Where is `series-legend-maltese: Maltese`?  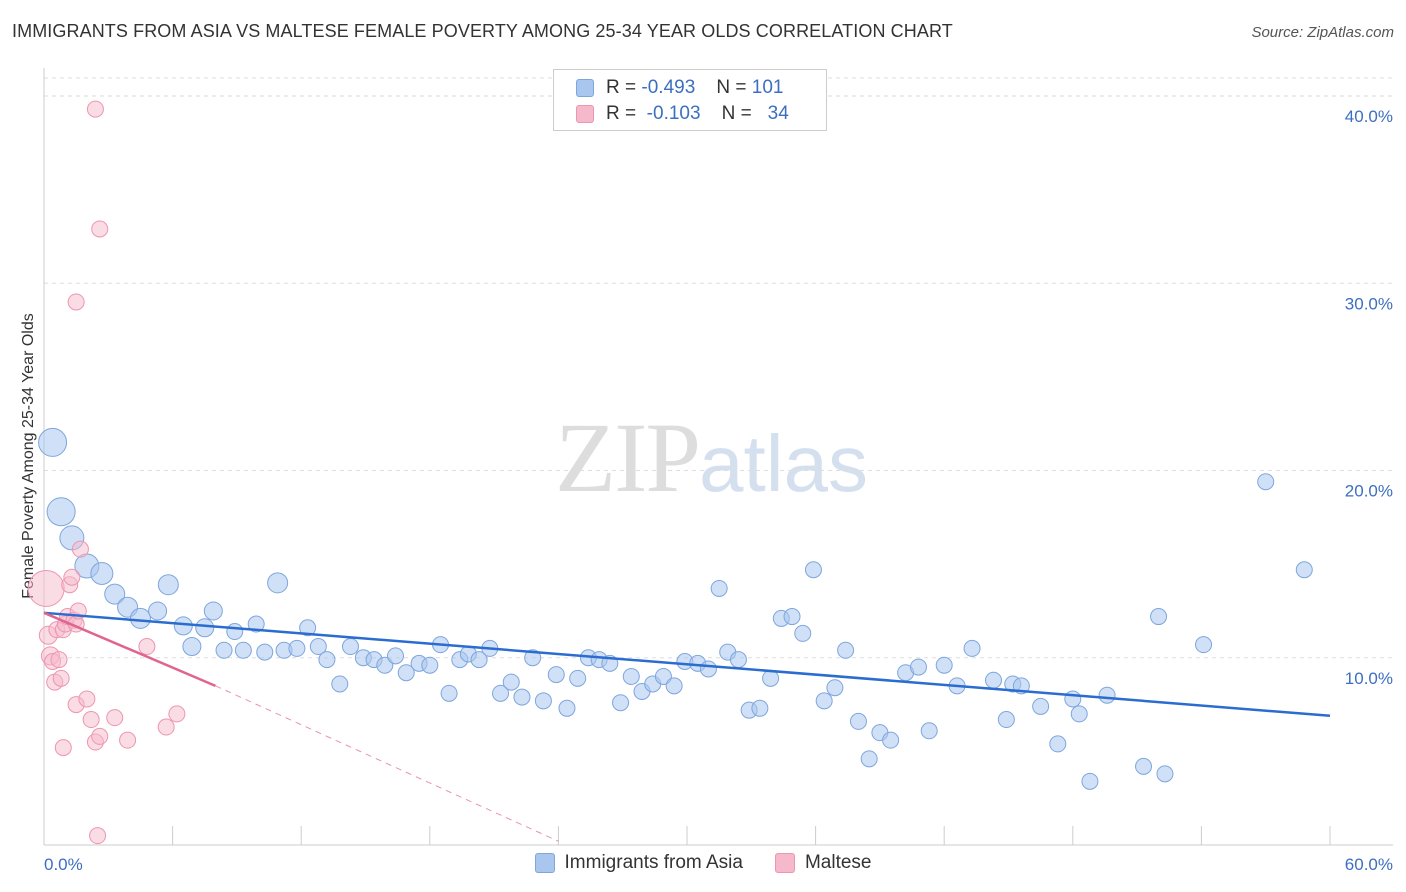
series-legend-maltese: Maltese is located at coordinates (823, 863).